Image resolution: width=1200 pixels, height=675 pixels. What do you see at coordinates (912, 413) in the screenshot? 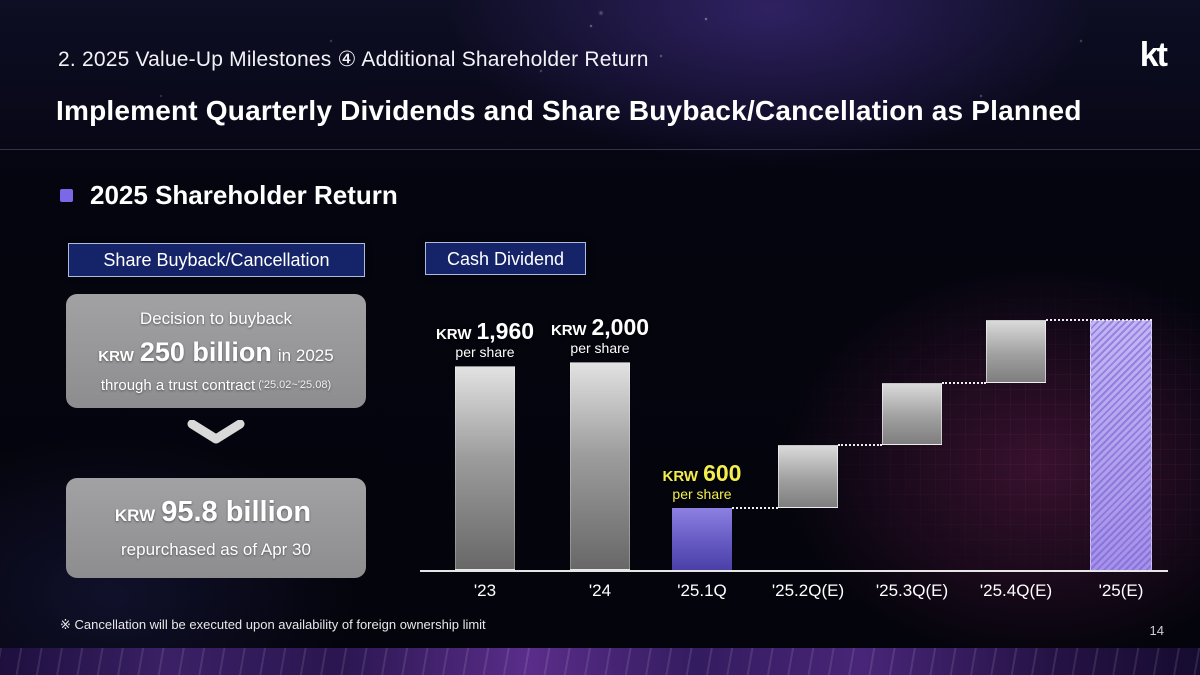
I see `bar-'25.3Q(E)` at bounding box center [912, 413].